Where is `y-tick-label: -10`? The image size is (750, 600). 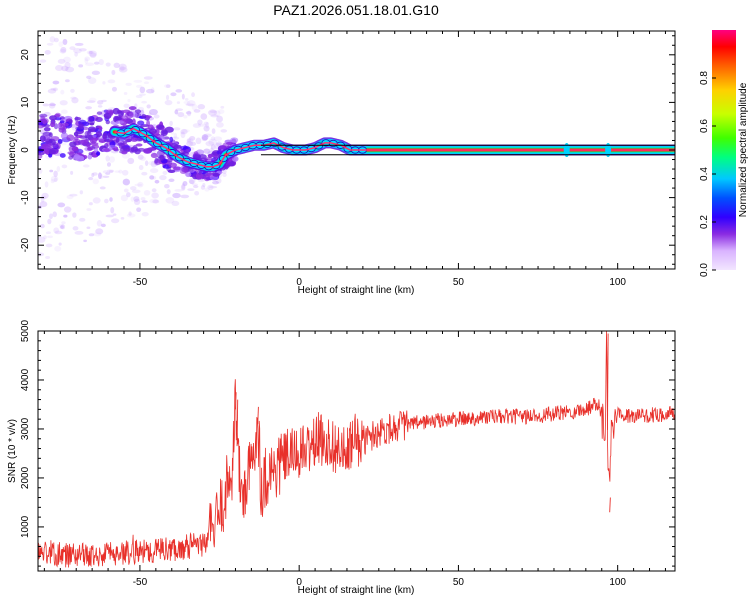
y-tick-label: -10 is located at coordinates (25, 197).